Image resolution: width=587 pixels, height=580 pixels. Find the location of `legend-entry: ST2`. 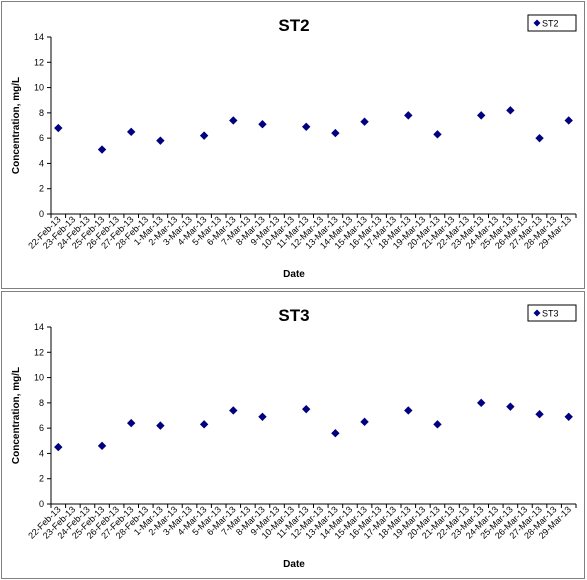

legend-entry: ST2 is located at coordinates (550, 24).